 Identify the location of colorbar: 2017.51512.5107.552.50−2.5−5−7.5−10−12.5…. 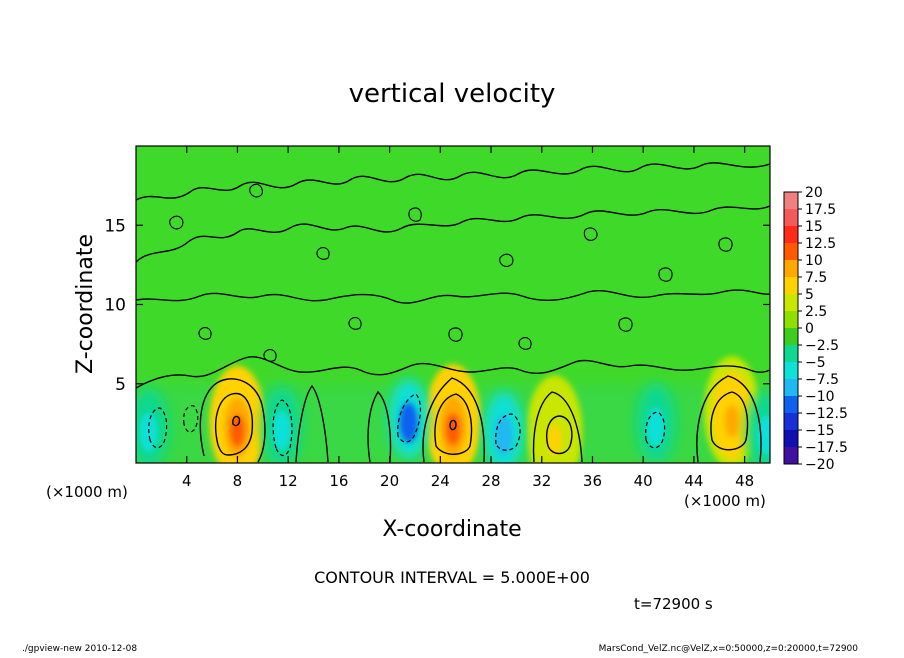
(815, 329).